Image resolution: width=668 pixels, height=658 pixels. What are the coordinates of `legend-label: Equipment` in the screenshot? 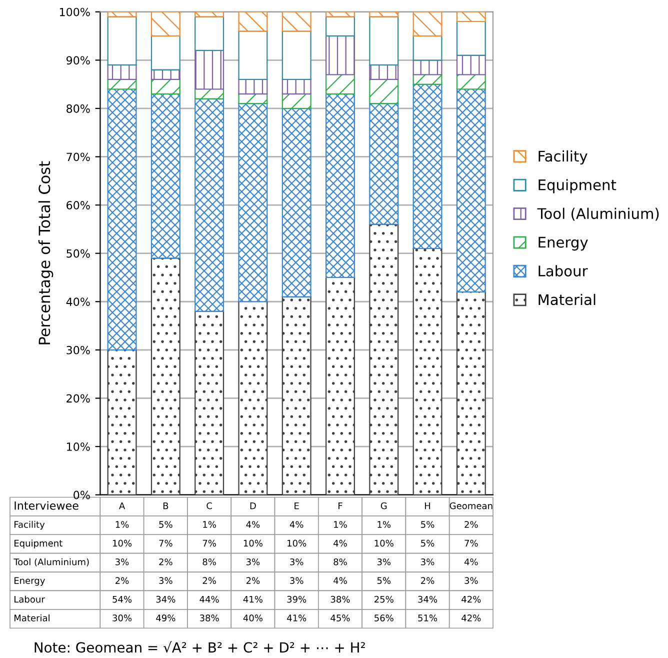 It's located at (577, 186).